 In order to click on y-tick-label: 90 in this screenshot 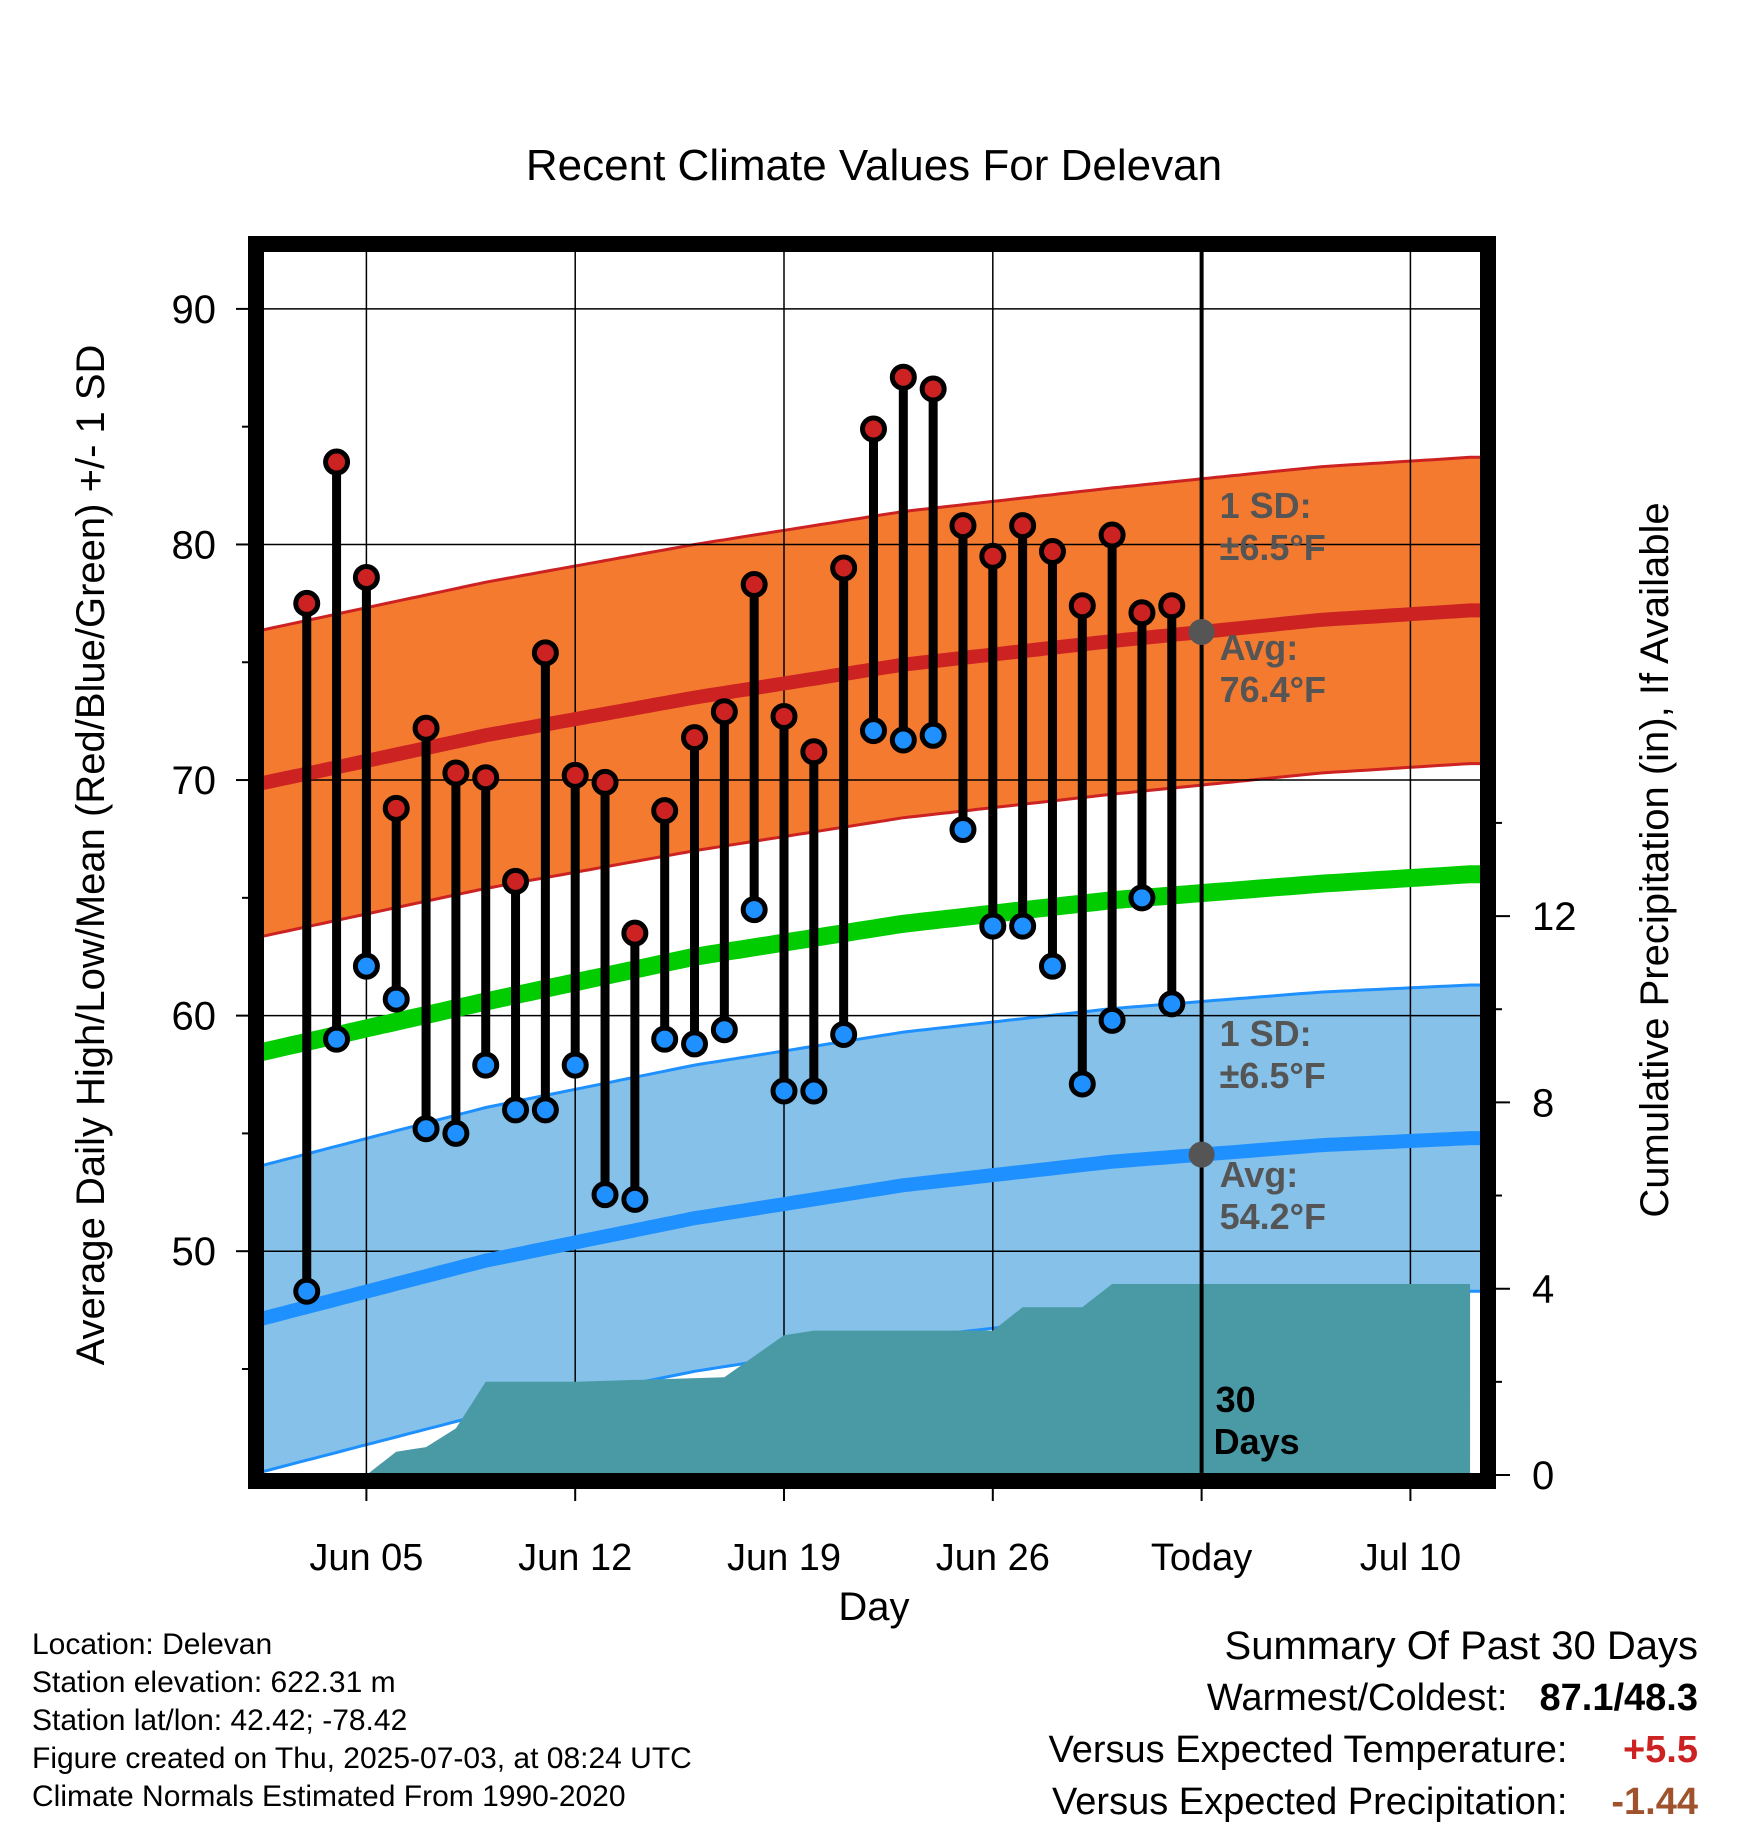, I will do `click(194, 310)`.